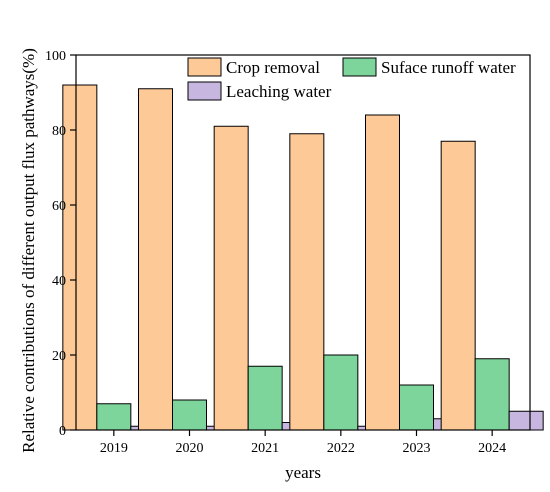 Image resolution: width=550 pixels, height=492 pixels. Describe the element at coordinates (80, 257) in the screenshot. I see `bar-crop-removal-2019` at that location.